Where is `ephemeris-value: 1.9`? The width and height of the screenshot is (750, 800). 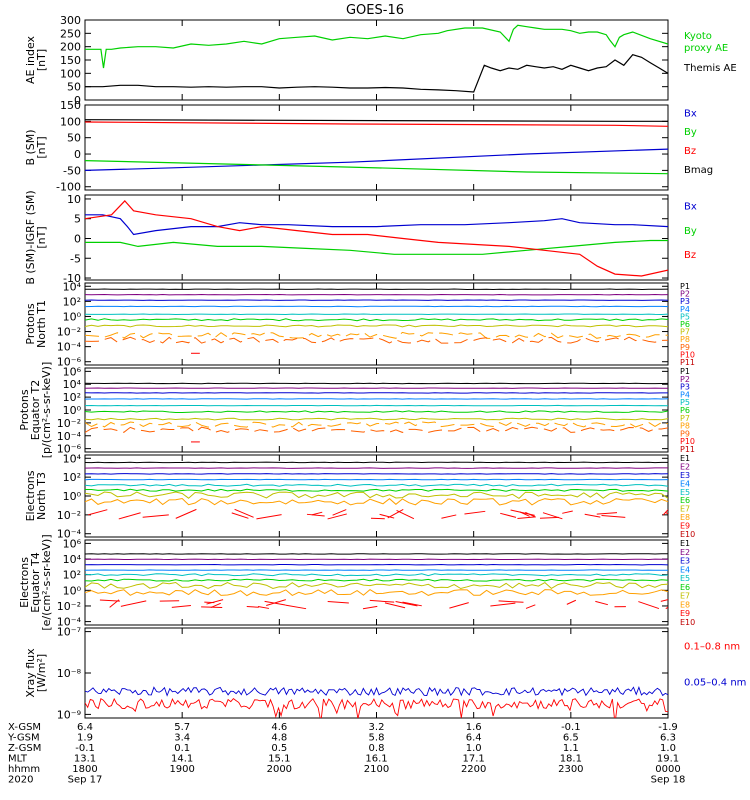
ephemeris-value: 1.9 is located at coordinates (85, 738).